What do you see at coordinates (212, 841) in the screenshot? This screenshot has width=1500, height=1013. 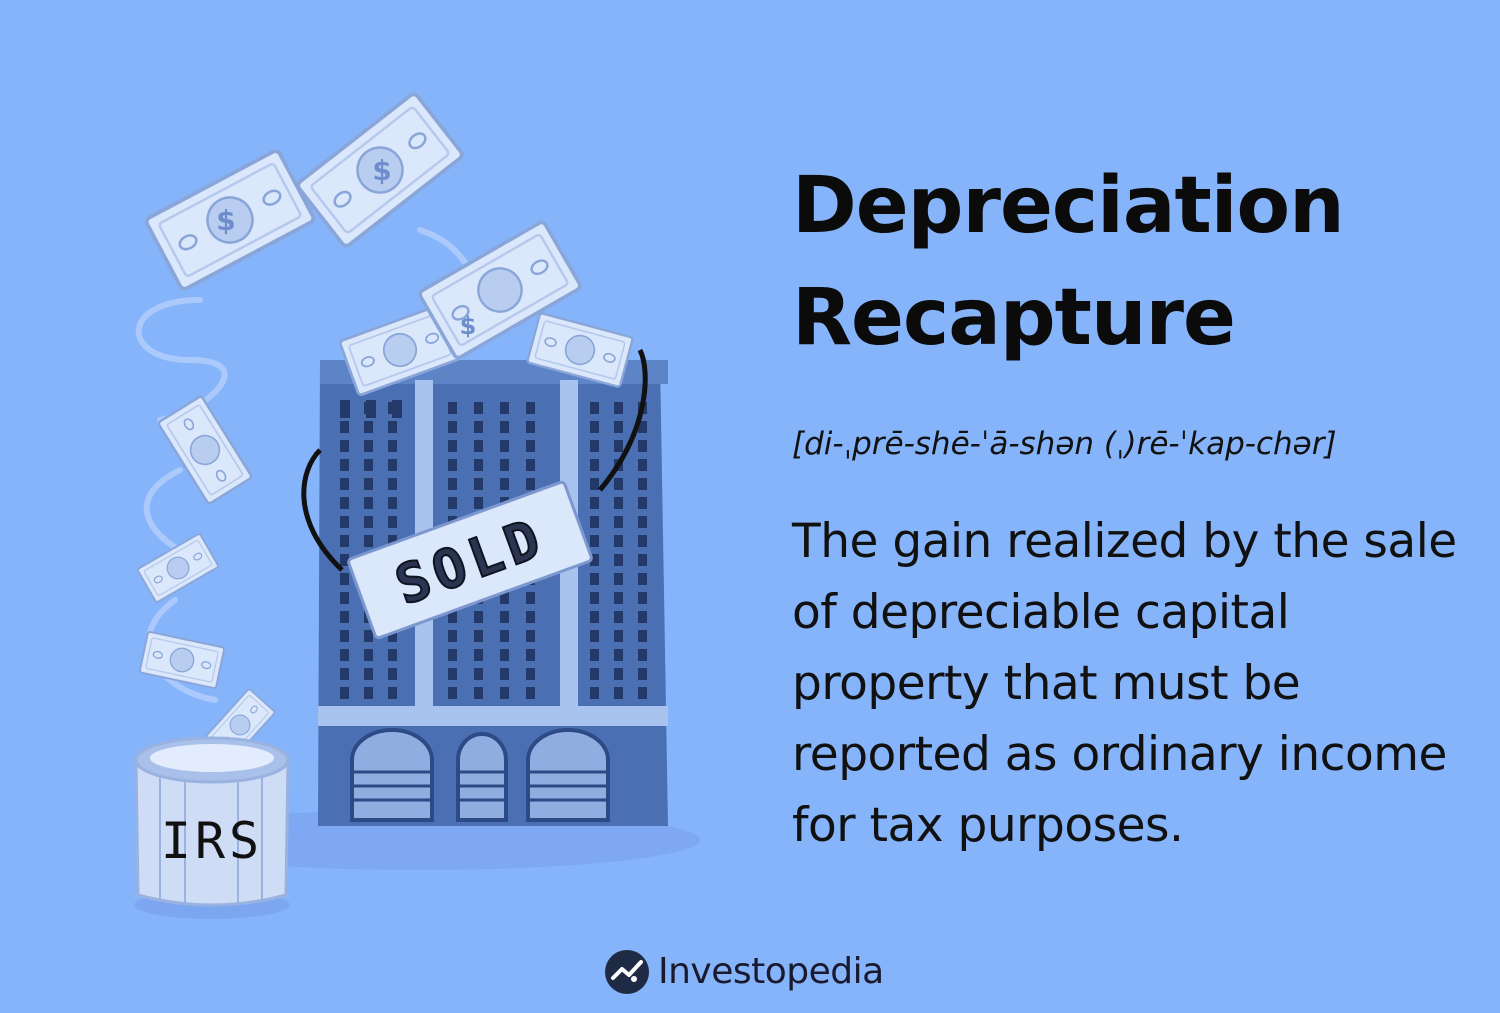 I see `irs-label: IRS` at bounding box center [212, 841].